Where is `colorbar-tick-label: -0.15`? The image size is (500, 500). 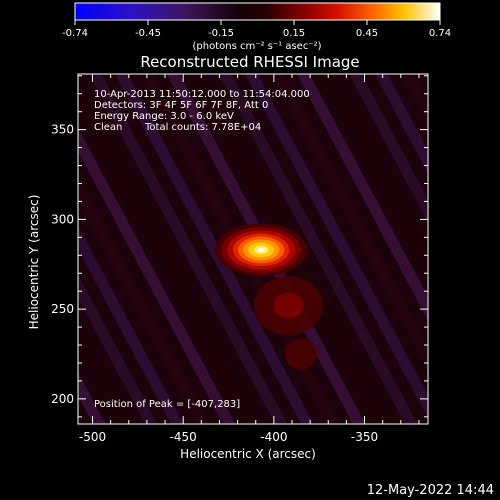
colorbar-tick-label: -0.15 is located at coordinates (221, 33).